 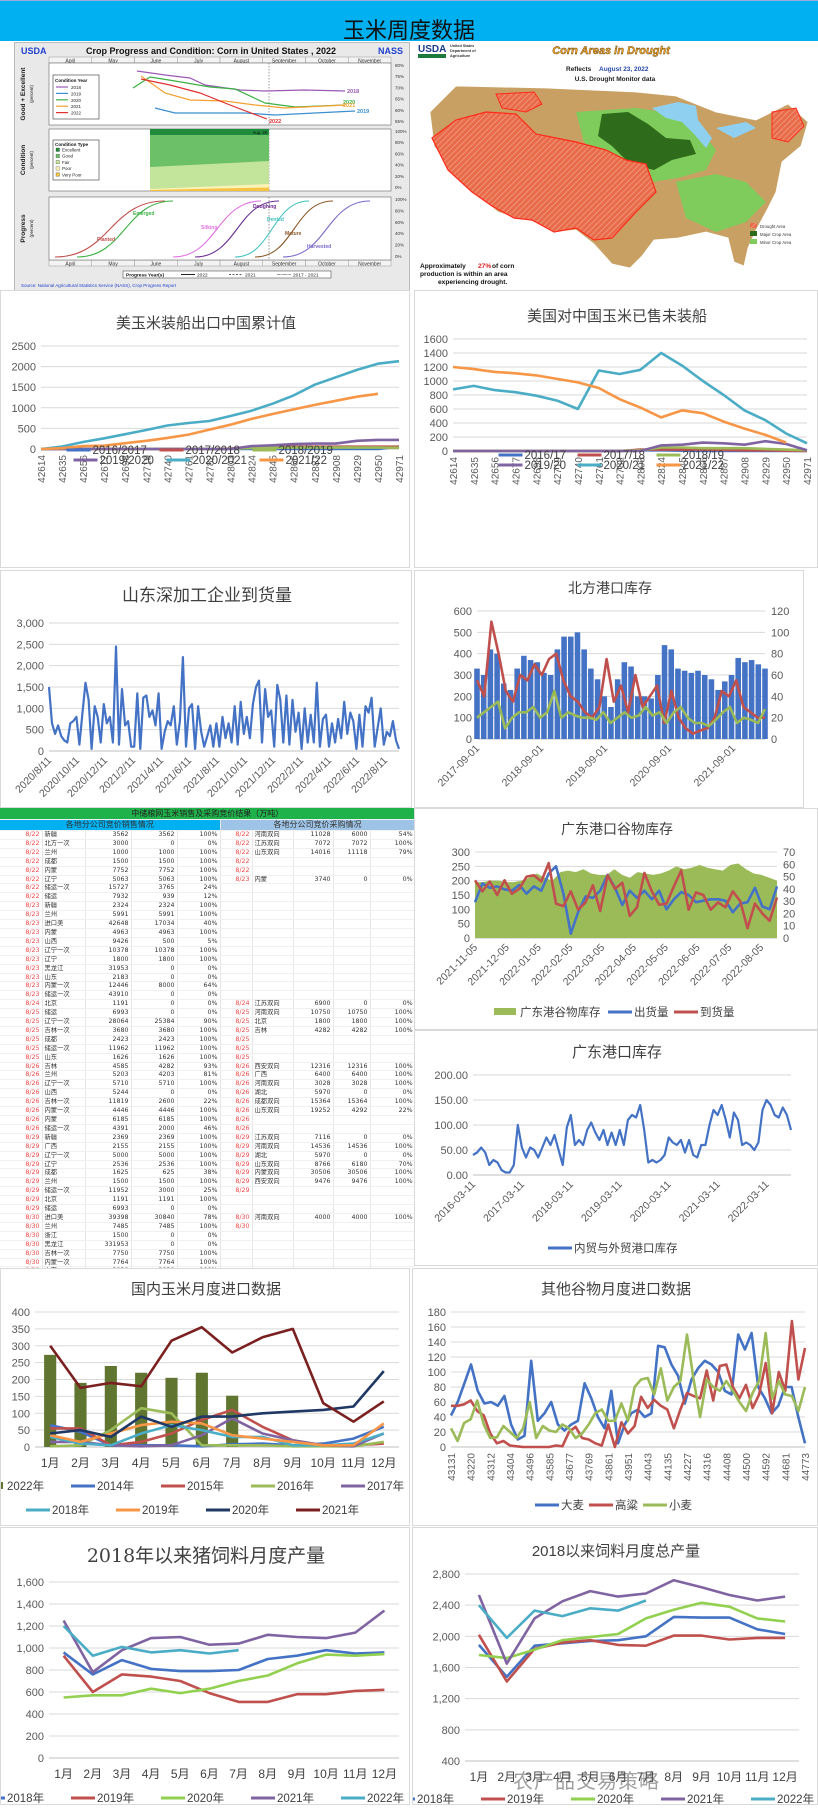 I want to click on buy-offered: 3740, so click(x=313, y=880).